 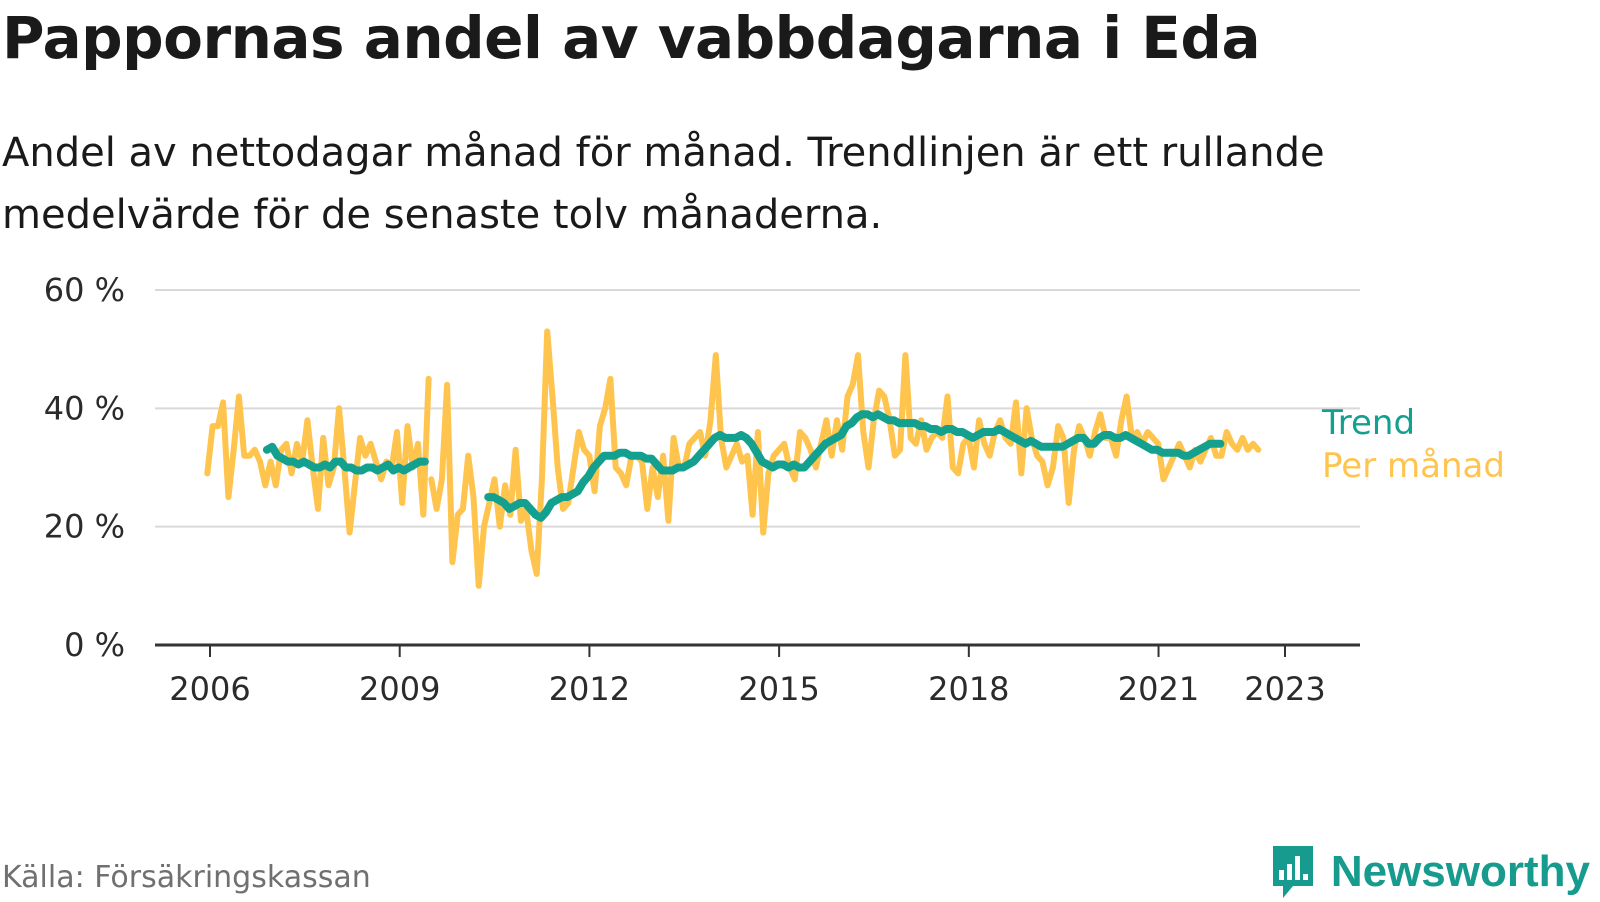 What do you see at coordinates (94, 645) in the screenshot?
I see `y-tick-label: 0 %` at bounding box center [94, 645].